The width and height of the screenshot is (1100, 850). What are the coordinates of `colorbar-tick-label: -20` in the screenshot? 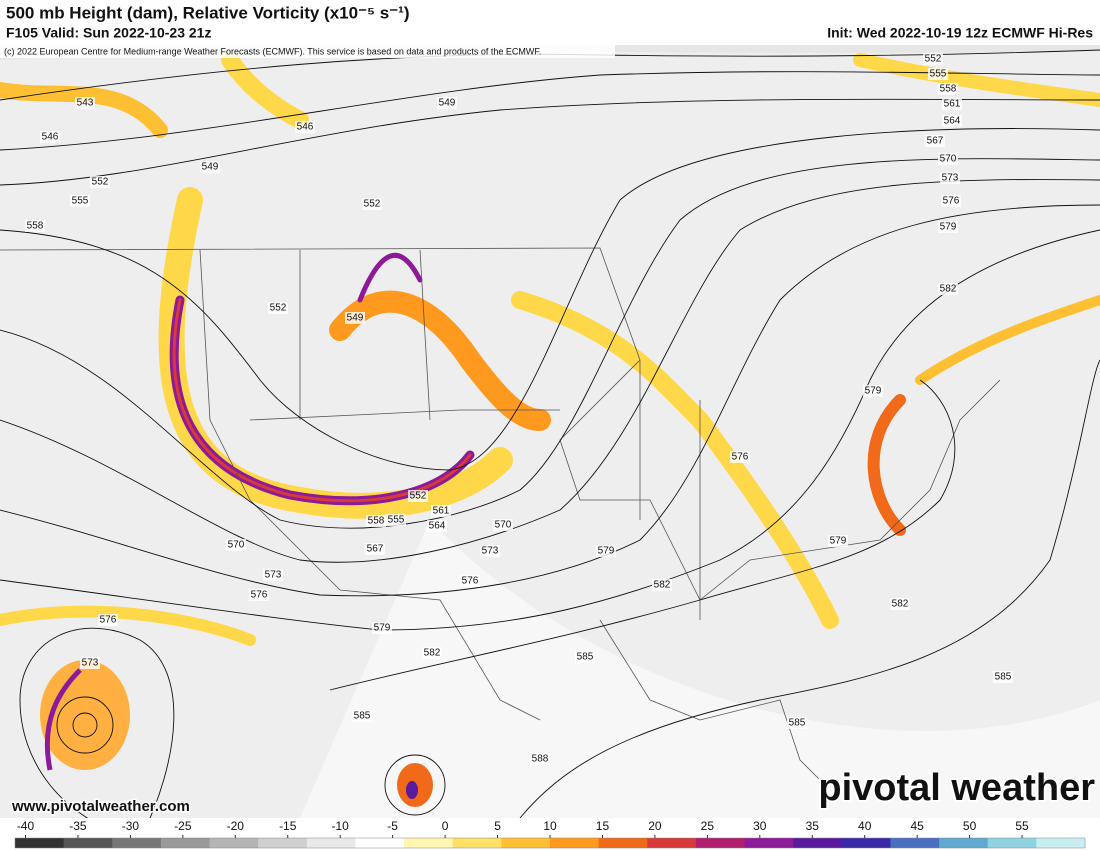 It's located at (236, 826).